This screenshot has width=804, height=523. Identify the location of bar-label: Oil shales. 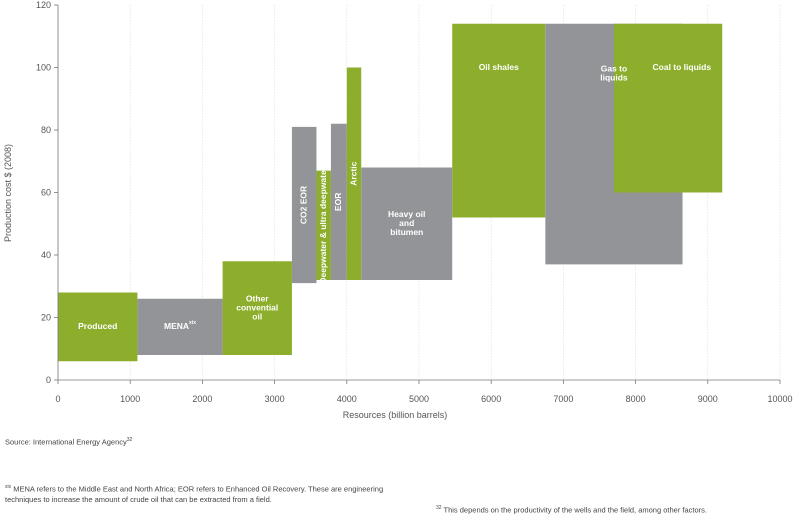
(499, 67).